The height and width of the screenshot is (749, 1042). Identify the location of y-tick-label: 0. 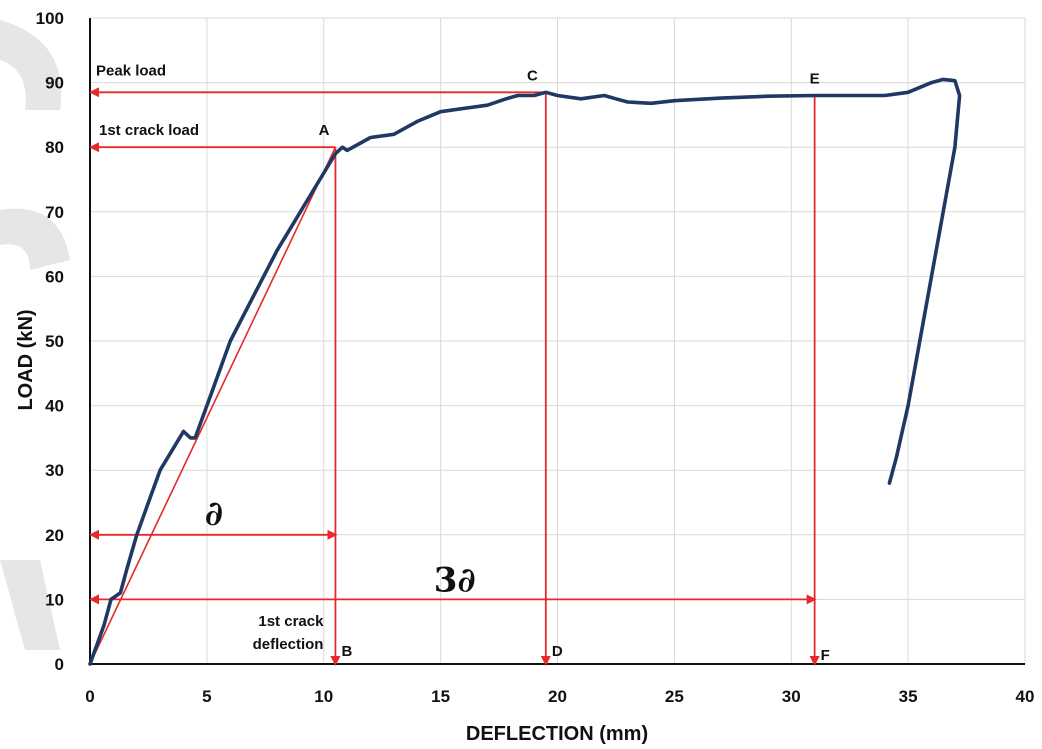
(59, 664).